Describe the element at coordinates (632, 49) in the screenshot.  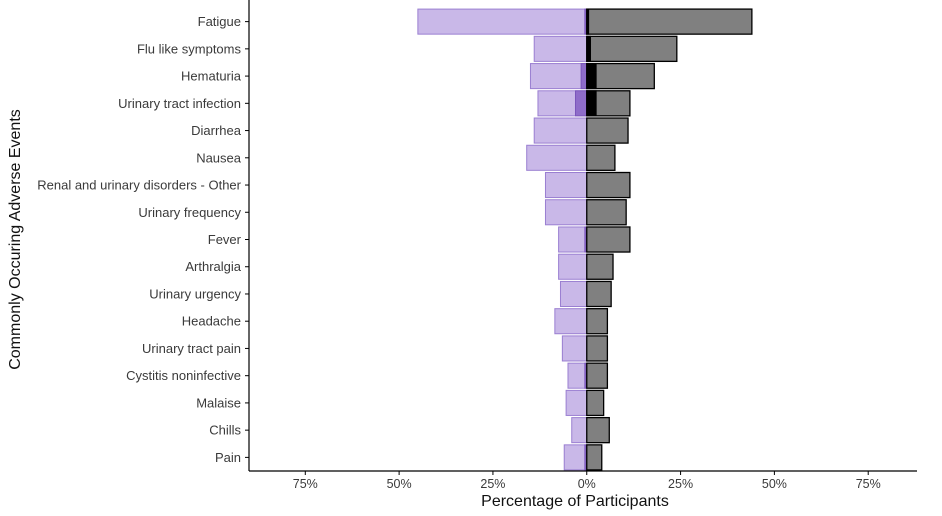
I see `bar-right-flu-like-symptoms` at that location.